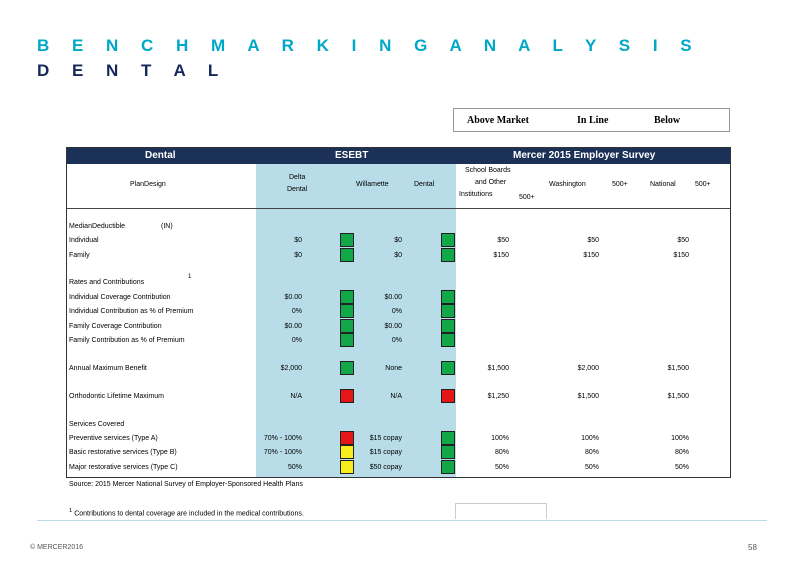  I want to click on delta-value: N/A, so click(296, 396).